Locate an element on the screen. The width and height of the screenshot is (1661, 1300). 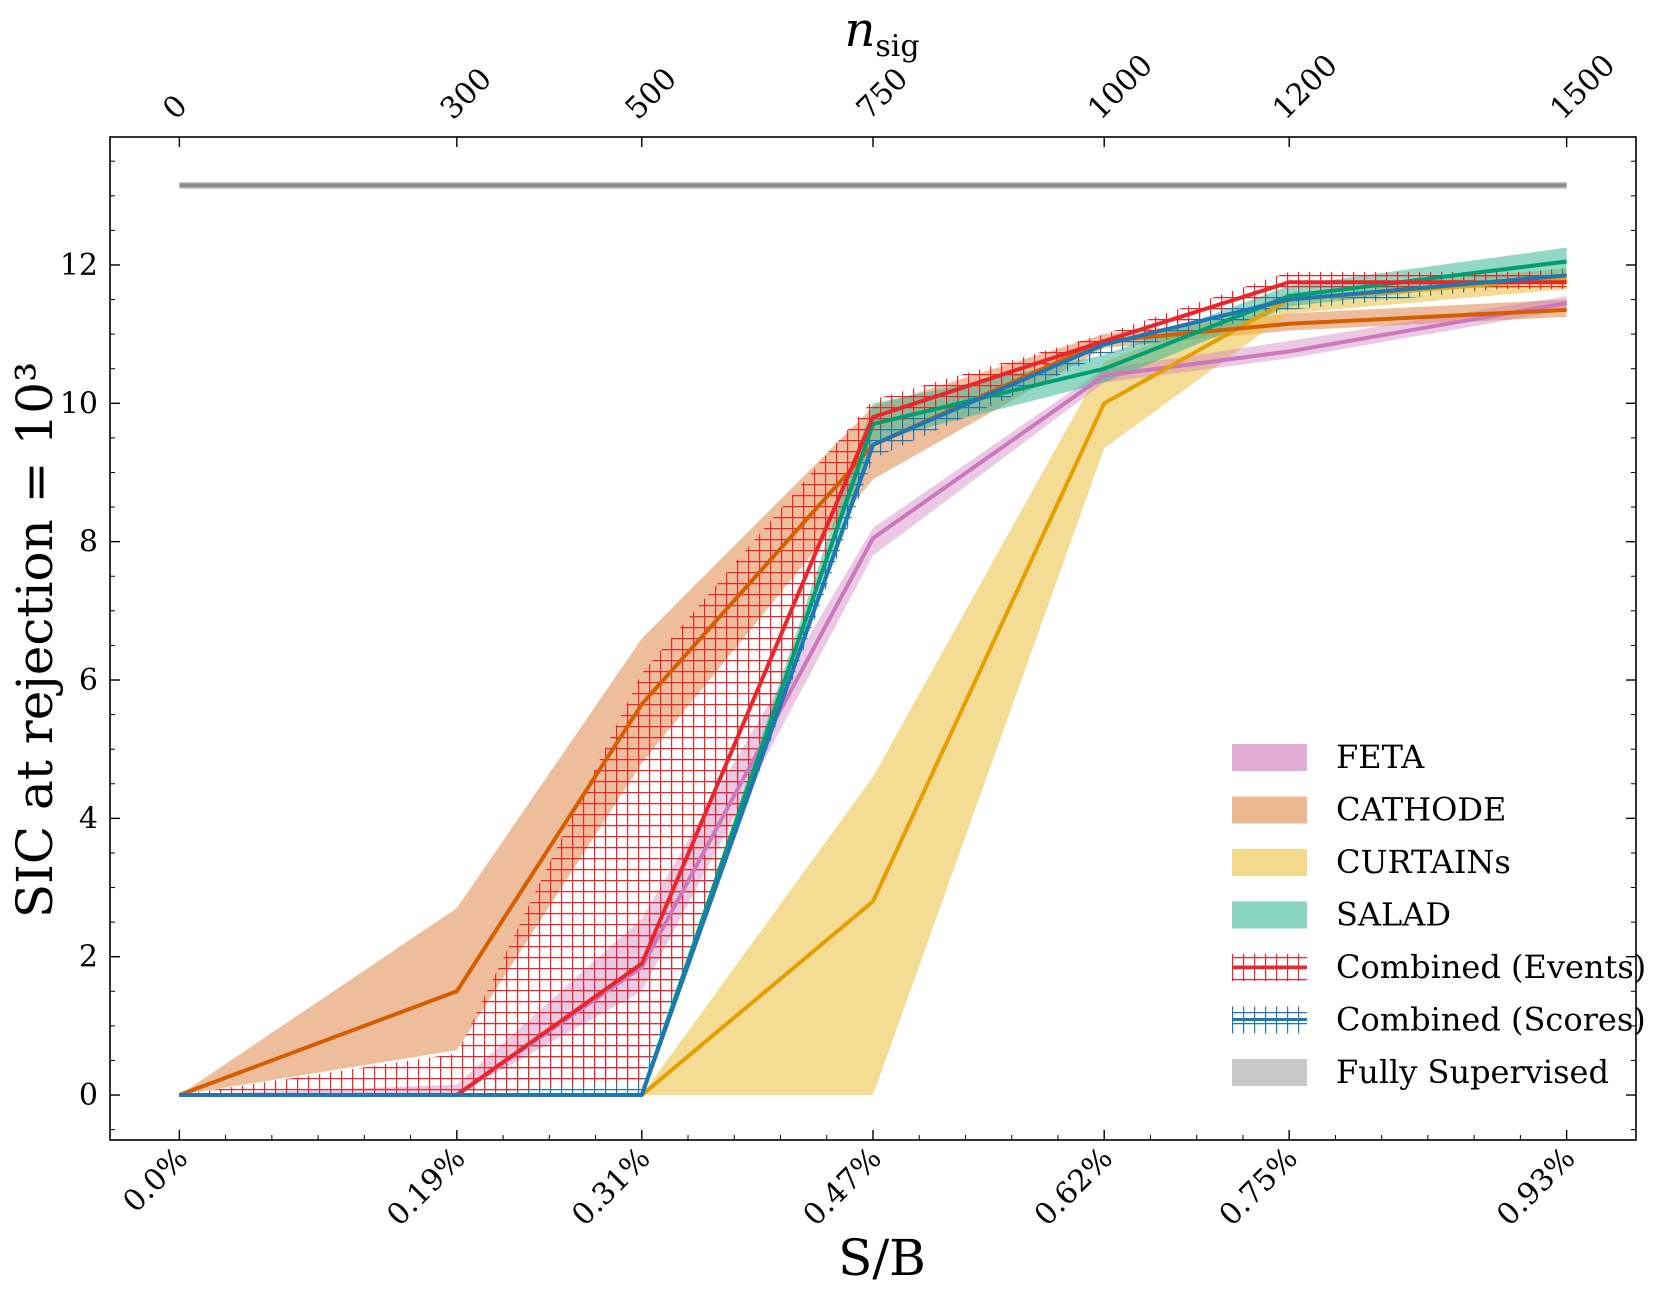
y-tick-label: 2 is located at coordinates (88, 957).